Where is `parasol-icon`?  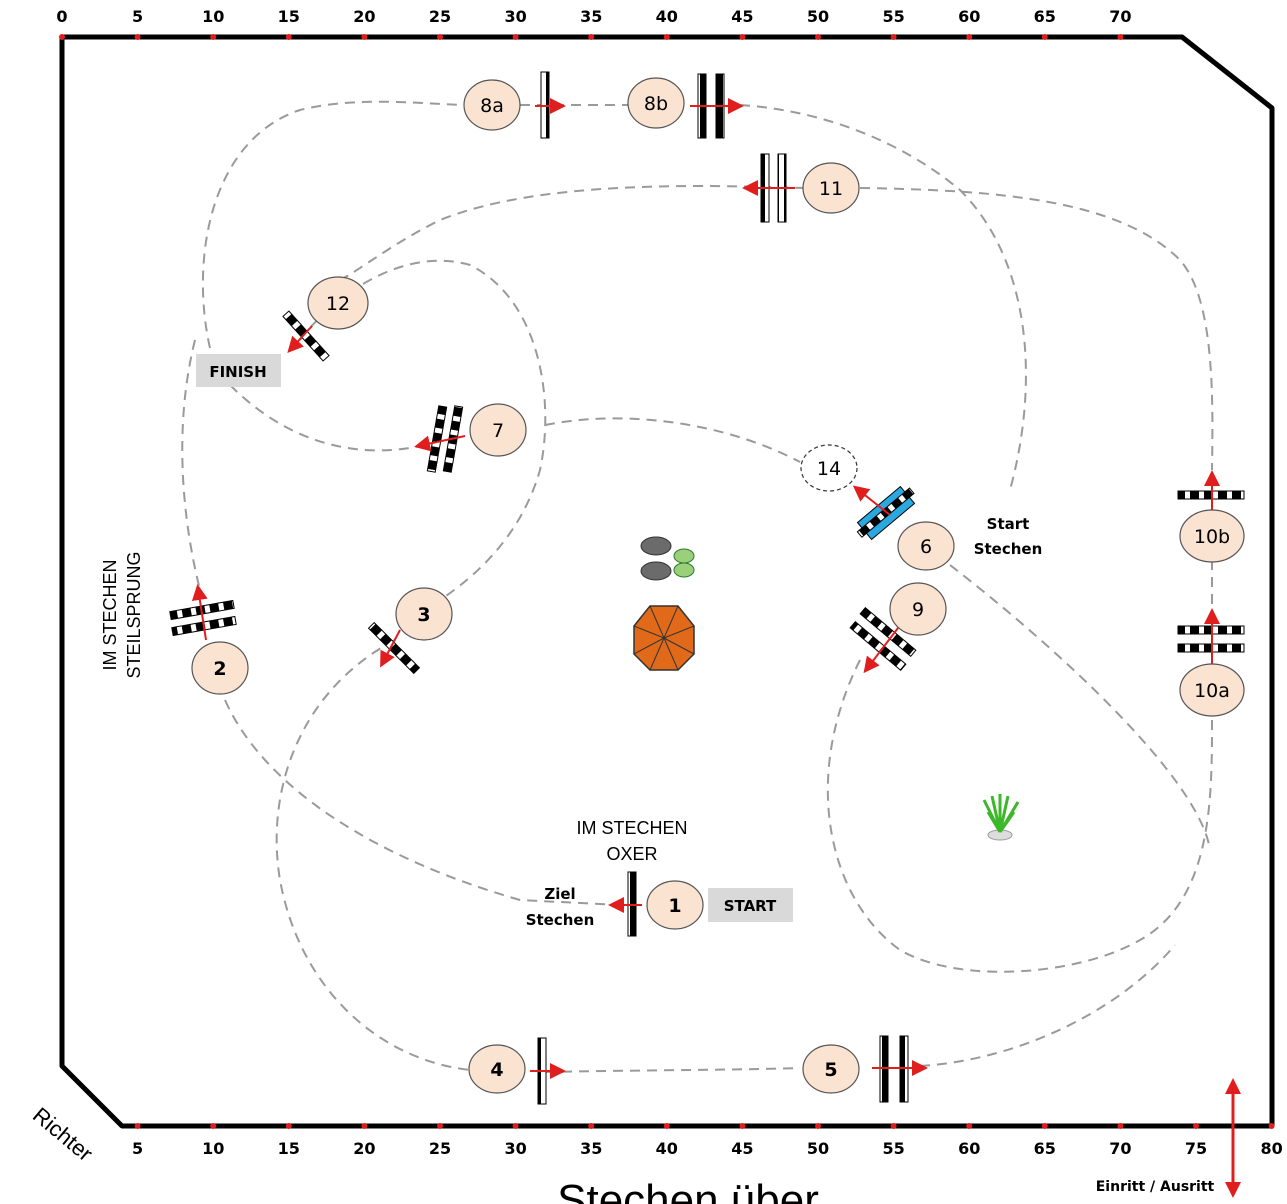 parasol-icon is located at coordinates (664, 638).